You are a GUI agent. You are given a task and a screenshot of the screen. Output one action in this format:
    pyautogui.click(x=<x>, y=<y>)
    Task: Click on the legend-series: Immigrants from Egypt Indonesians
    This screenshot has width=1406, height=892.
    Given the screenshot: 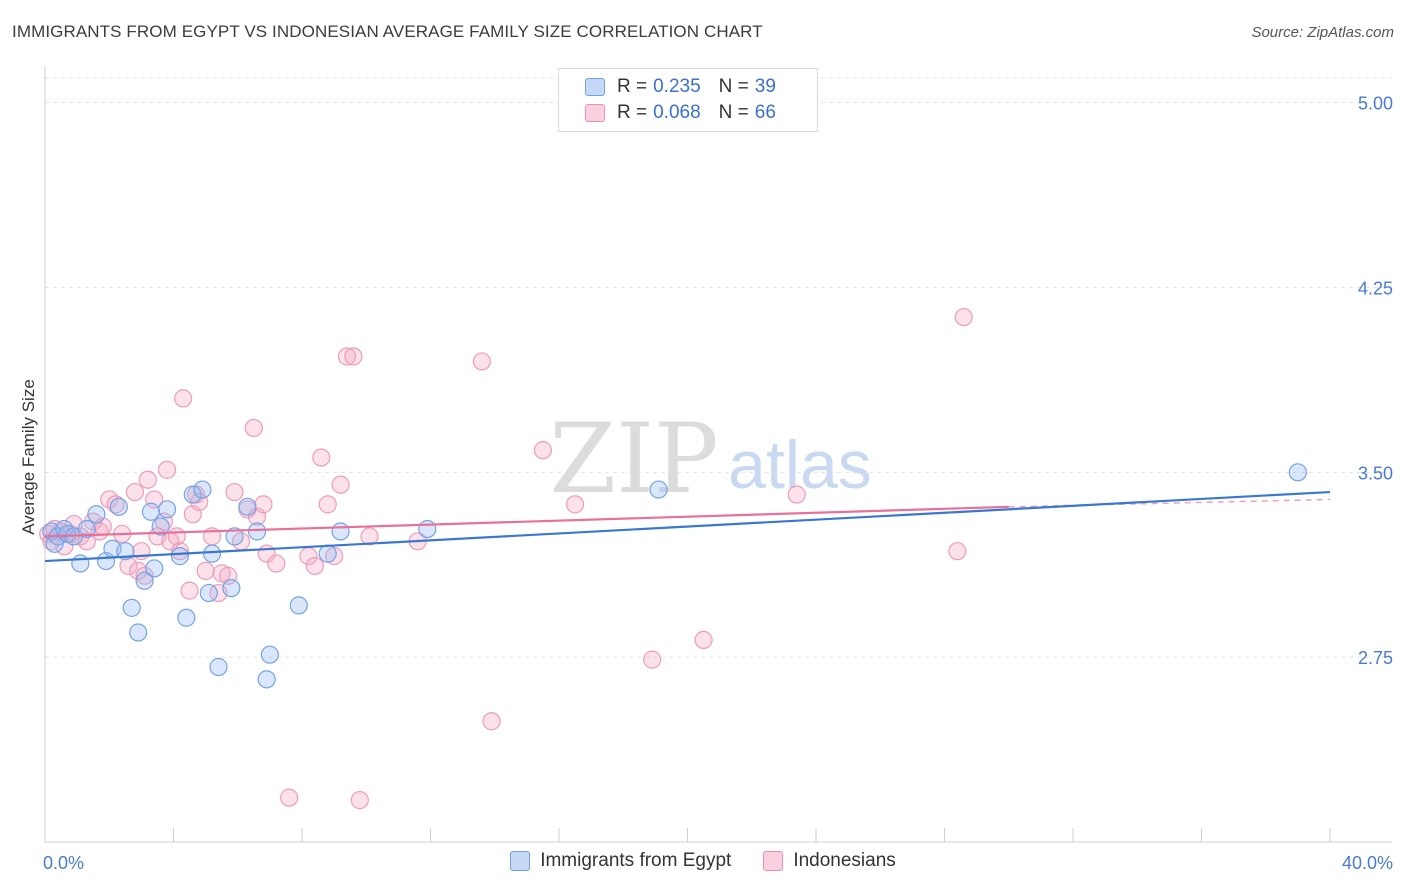 What is the action you would take?
    pyautogui.click(x=703, y=861)
    